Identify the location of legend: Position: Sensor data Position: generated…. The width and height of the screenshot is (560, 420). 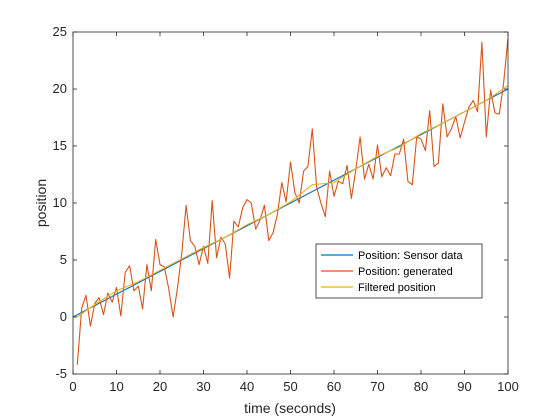
(399, 271).